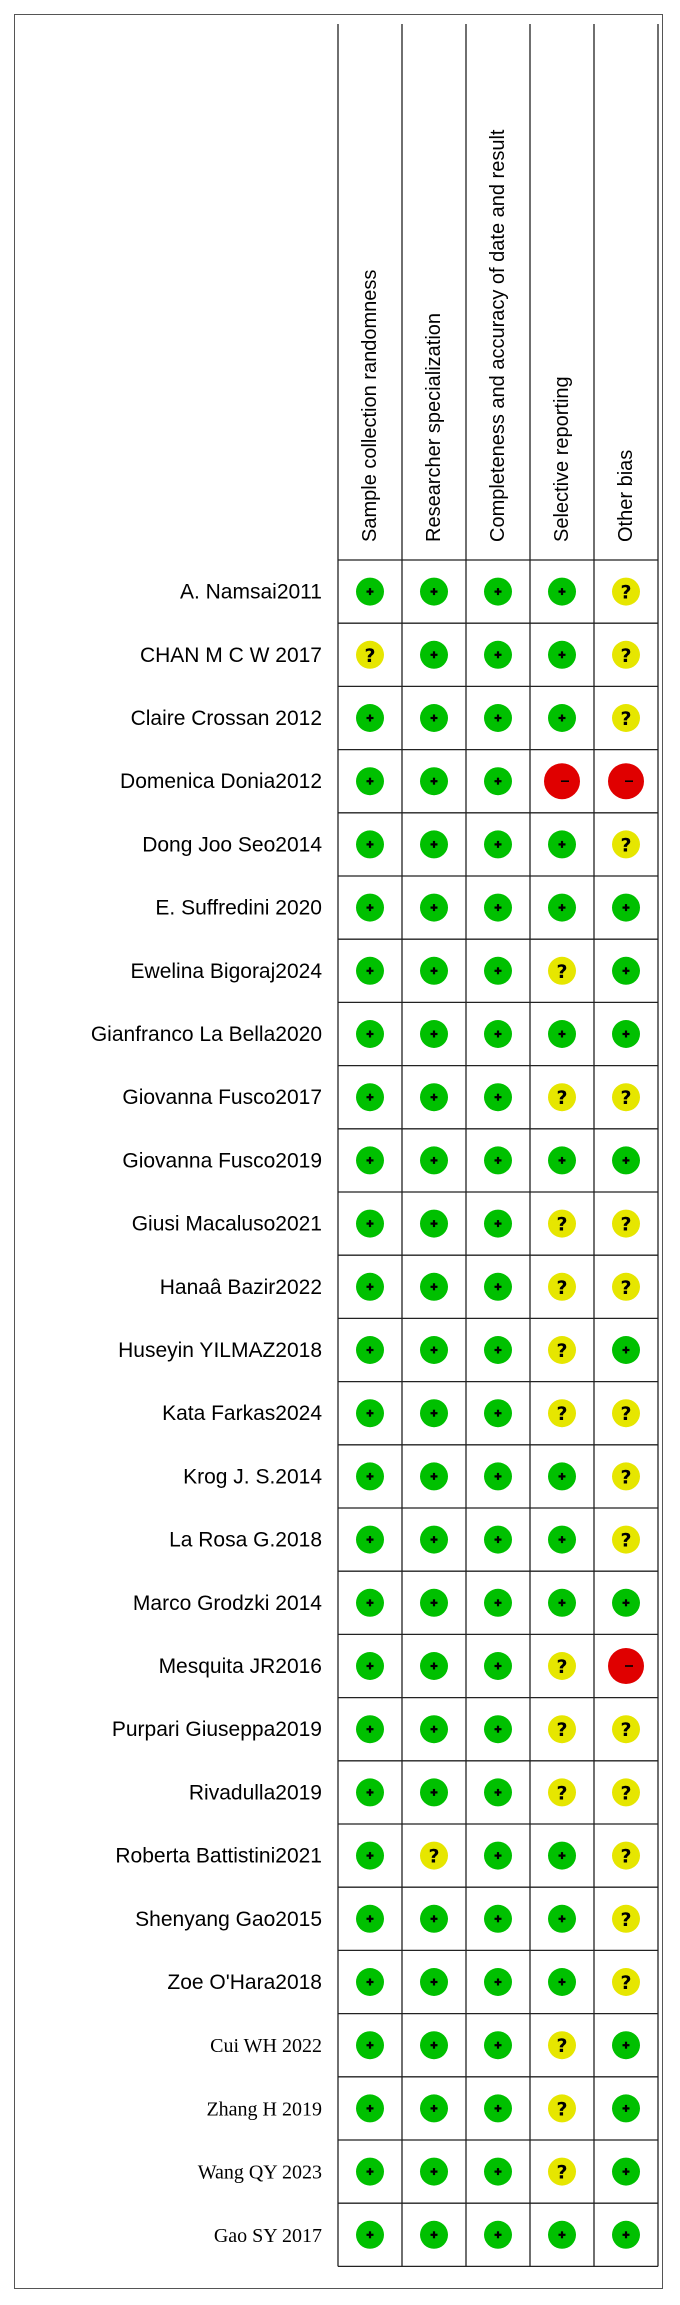 The width and height of the screenshot is (680, 2305). I want to click on study-label: Marco Grodzki 2014, so click(227, 1603).